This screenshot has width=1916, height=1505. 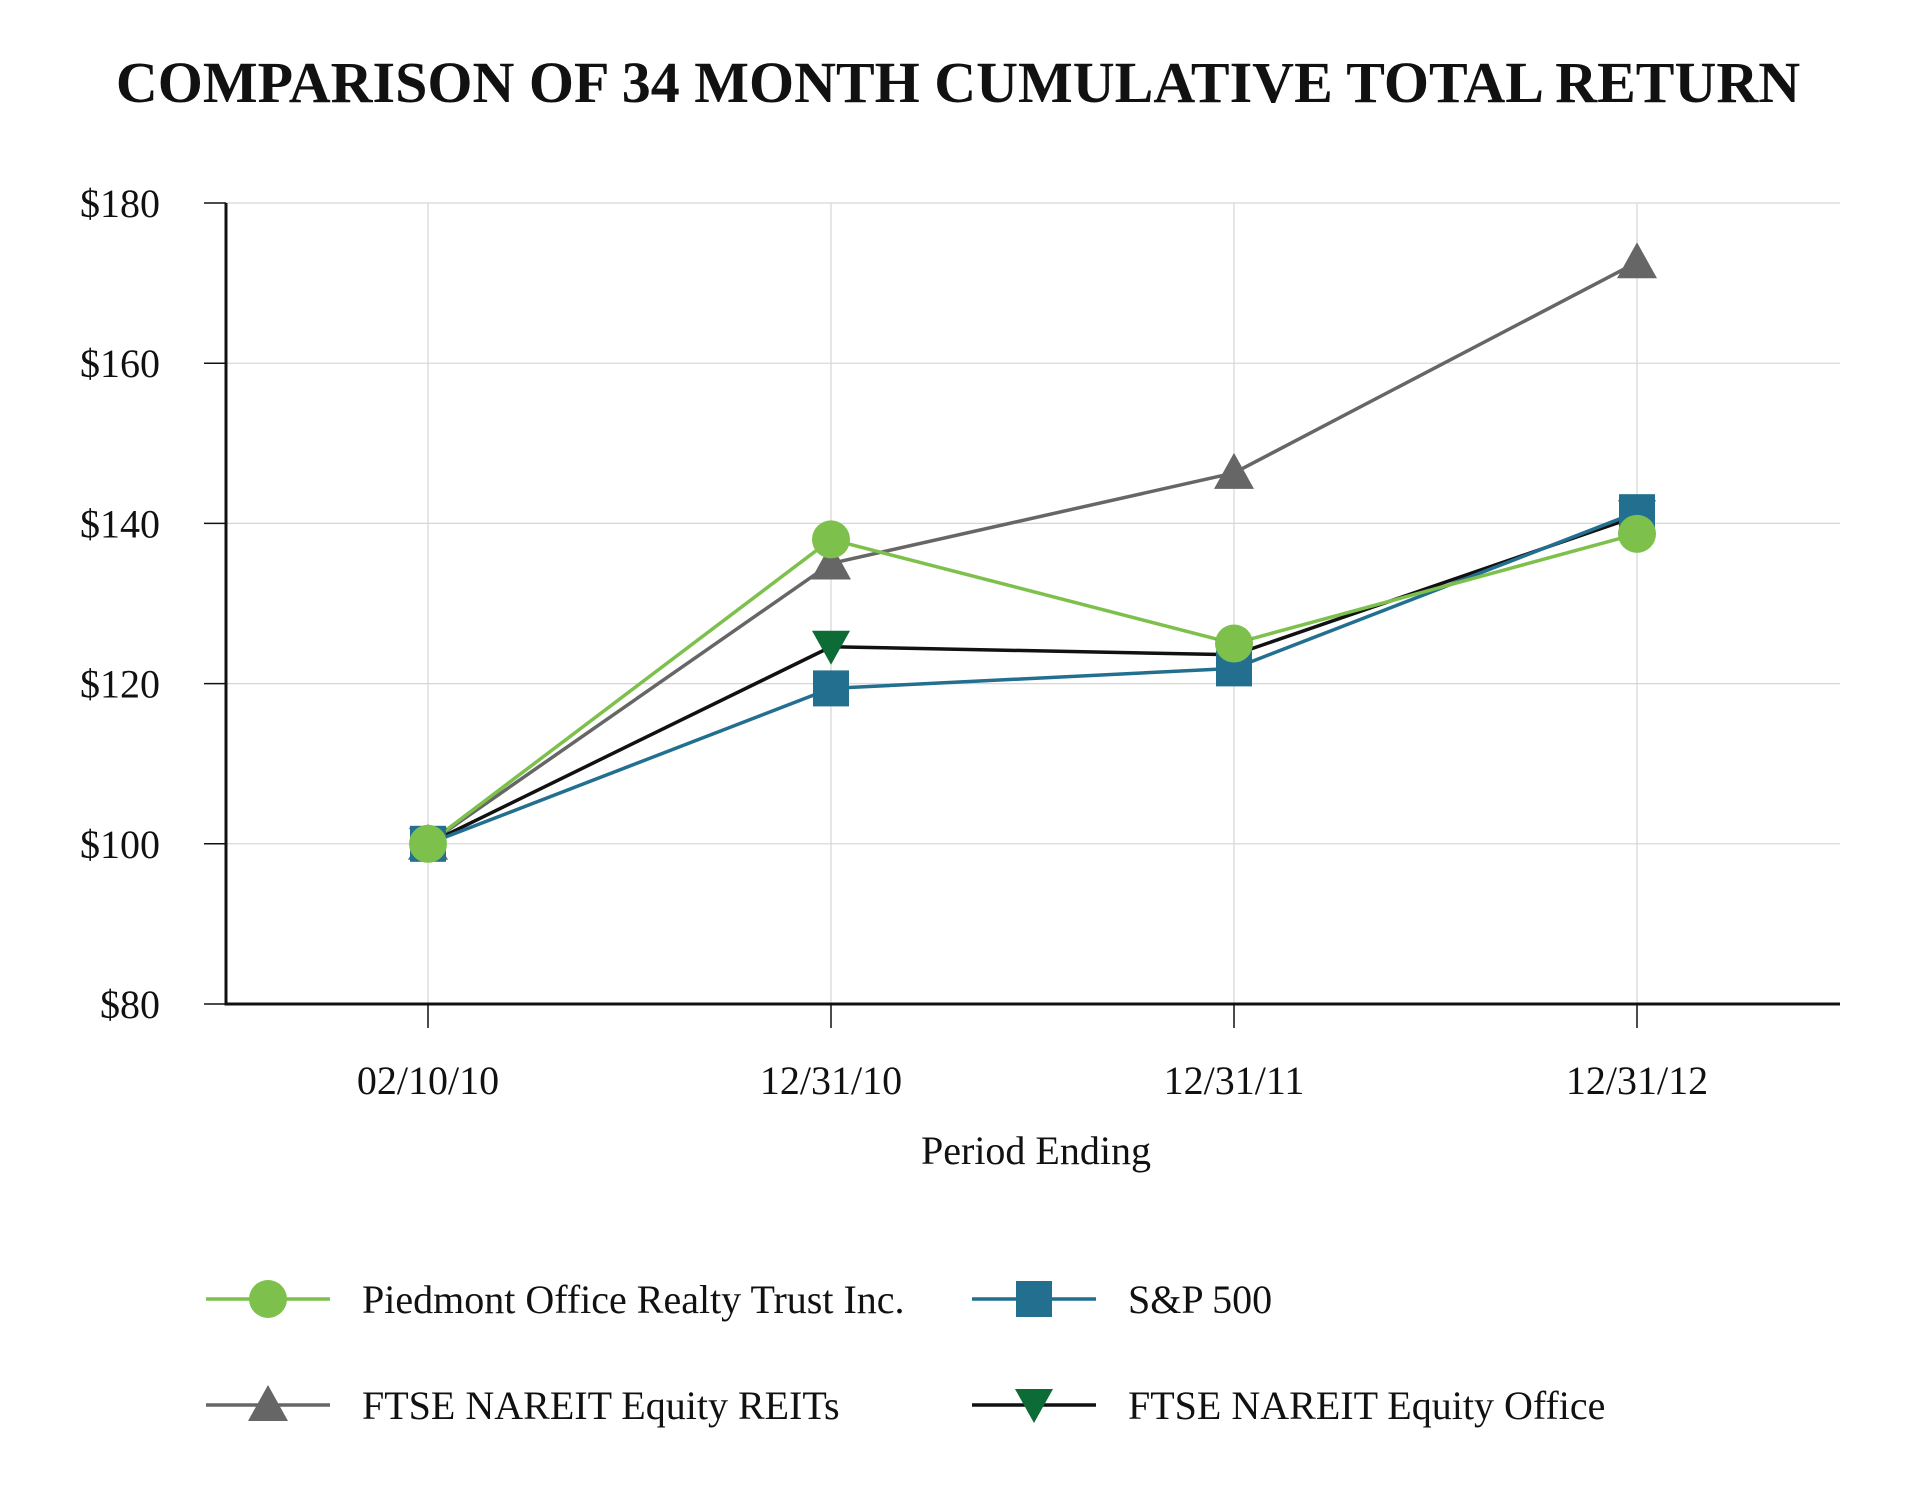 I want to click on y-tick-label: $80, so click(x=130, y=1004).